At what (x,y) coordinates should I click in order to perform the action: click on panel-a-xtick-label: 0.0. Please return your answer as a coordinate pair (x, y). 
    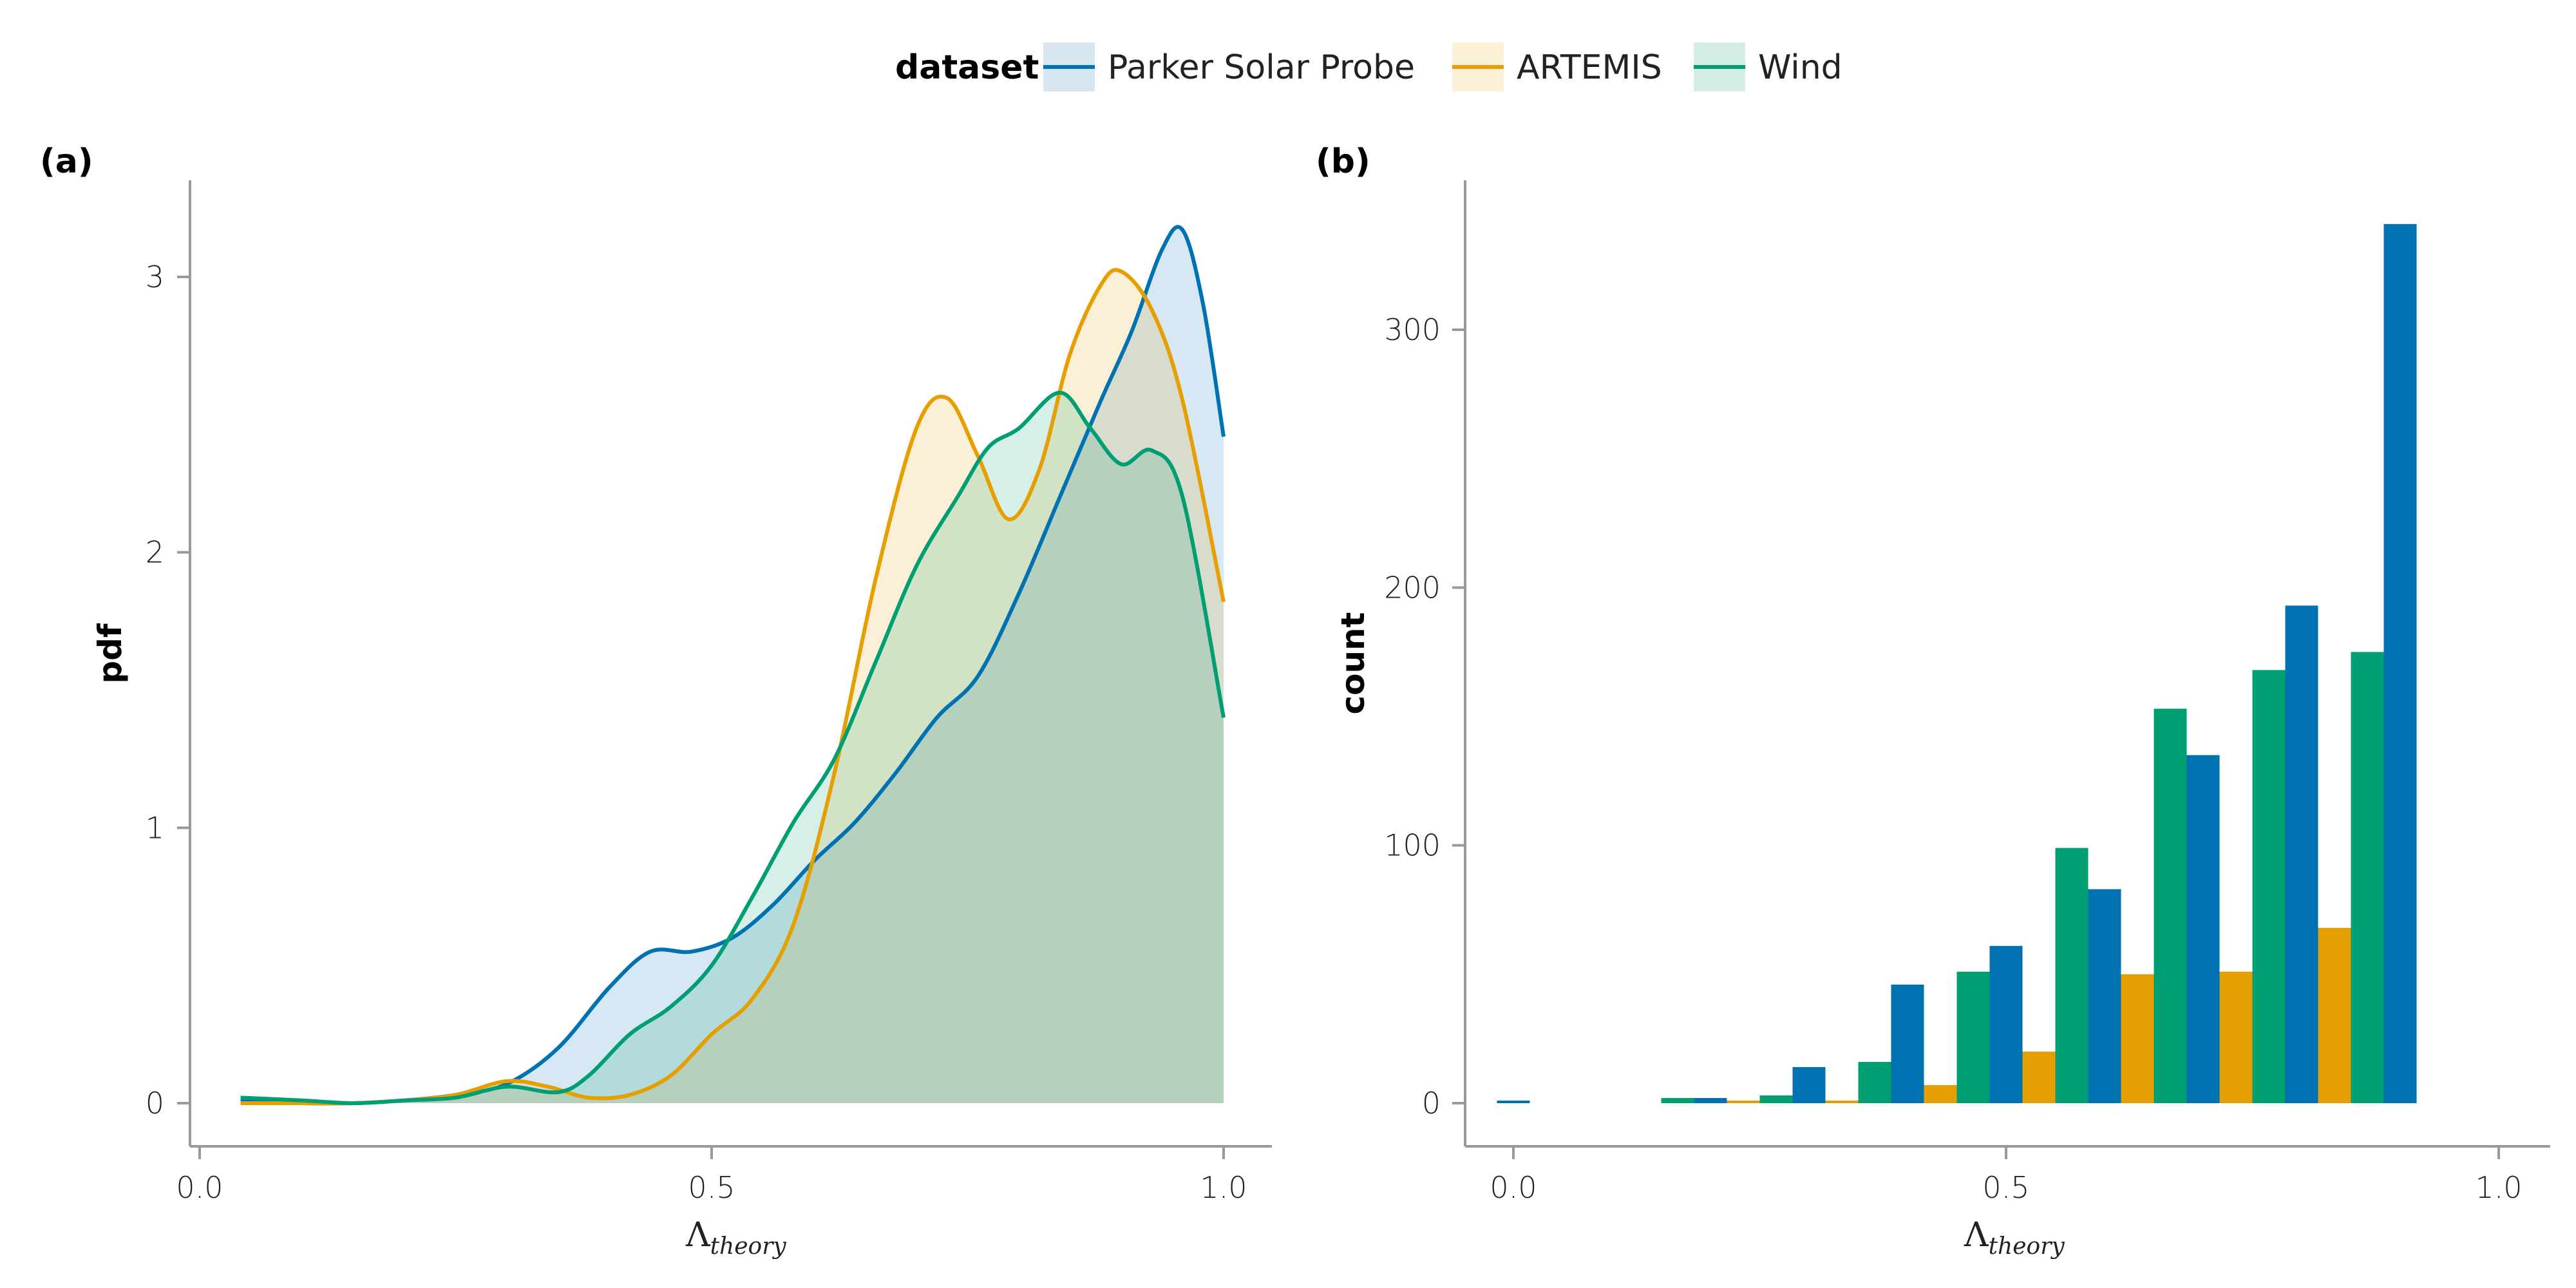
    Looking at the image, I should click on (199, 1188).